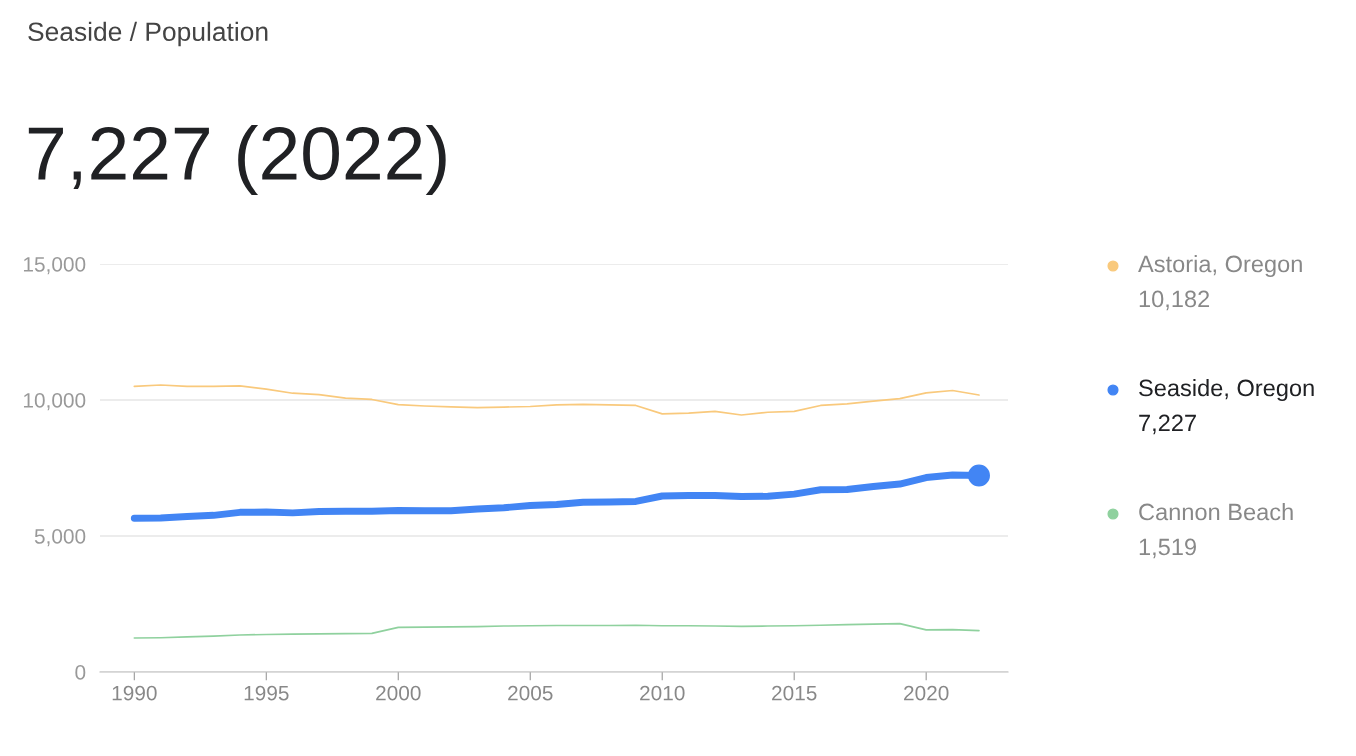 This screenshot has width=1356, height=756. Describe the element at coordinates (148, 34) in the screenshot. I see `chart-title: Seaside / Population` at that location.